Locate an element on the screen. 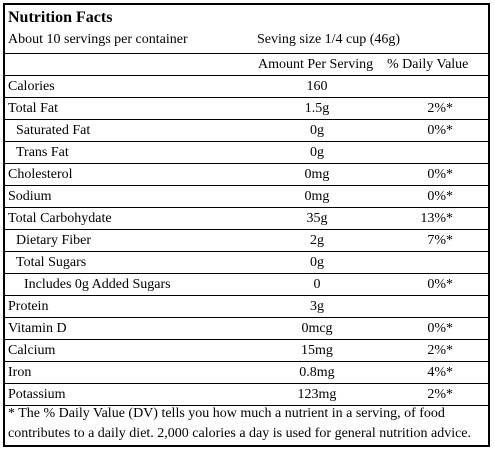 This screenshot has height=452, width=495. nutrient-amount: 0mcg is located at coordinates (317, 328).